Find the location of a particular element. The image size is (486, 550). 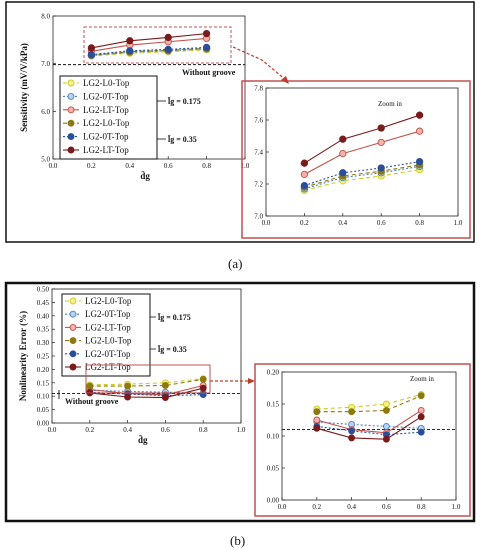

a_zoom-ytick-label: 7.4 is located at coordinates (258, 153).